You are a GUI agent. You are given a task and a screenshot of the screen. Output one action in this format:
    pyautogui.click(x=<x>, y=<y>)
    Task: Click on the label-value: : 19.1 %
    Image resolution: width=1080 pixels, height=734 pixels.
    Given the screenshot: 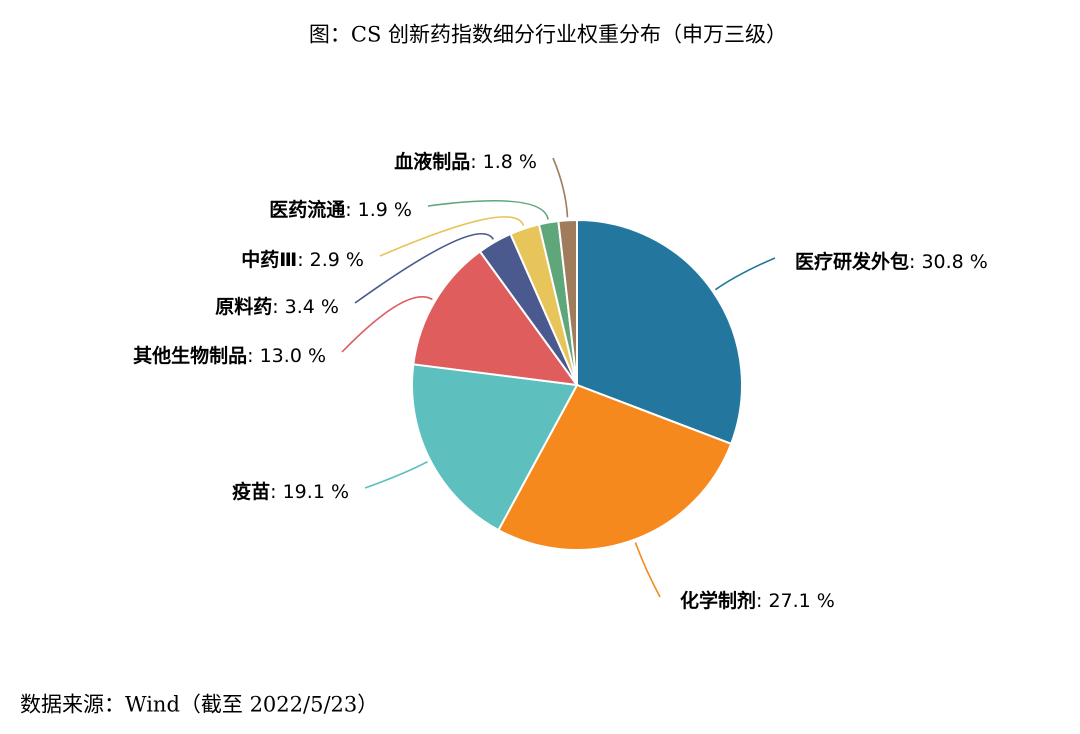 What is the action you would take?
    pyautogui.click(x=309, y=492)
    